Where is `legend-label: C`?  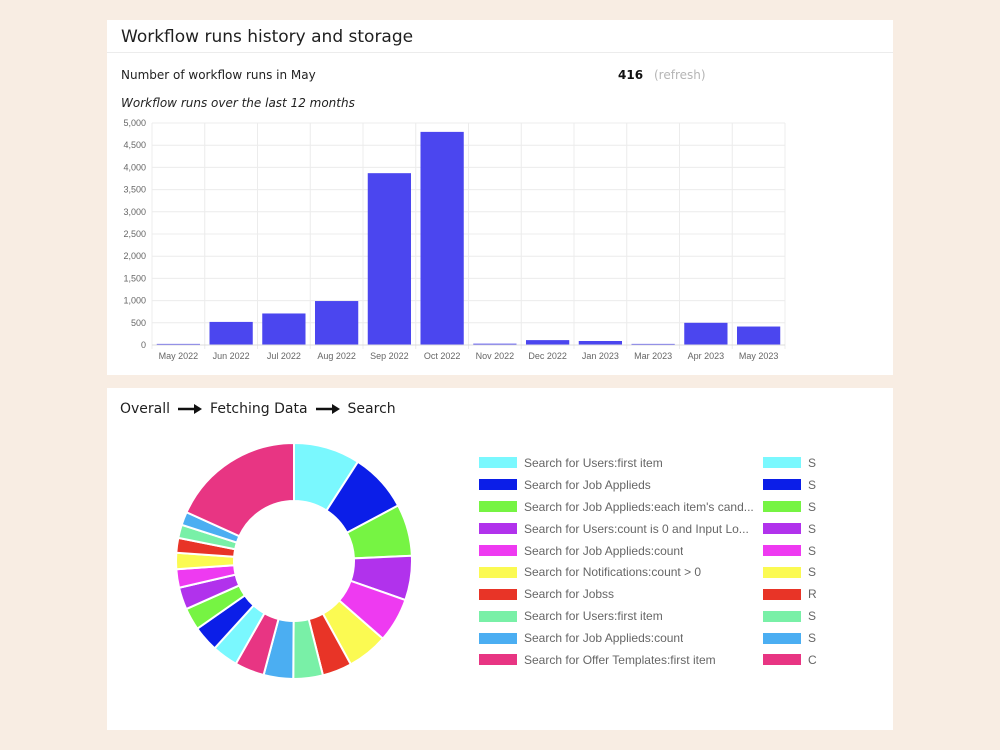
legend-label: C is located at coordinates (812, 659).